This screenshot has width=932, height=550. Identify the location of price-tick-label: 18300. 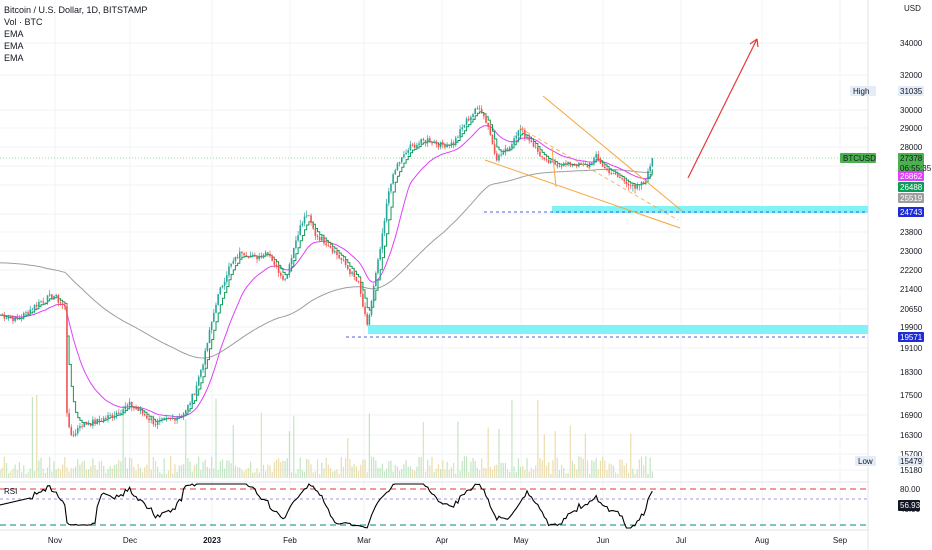
(911, 372).